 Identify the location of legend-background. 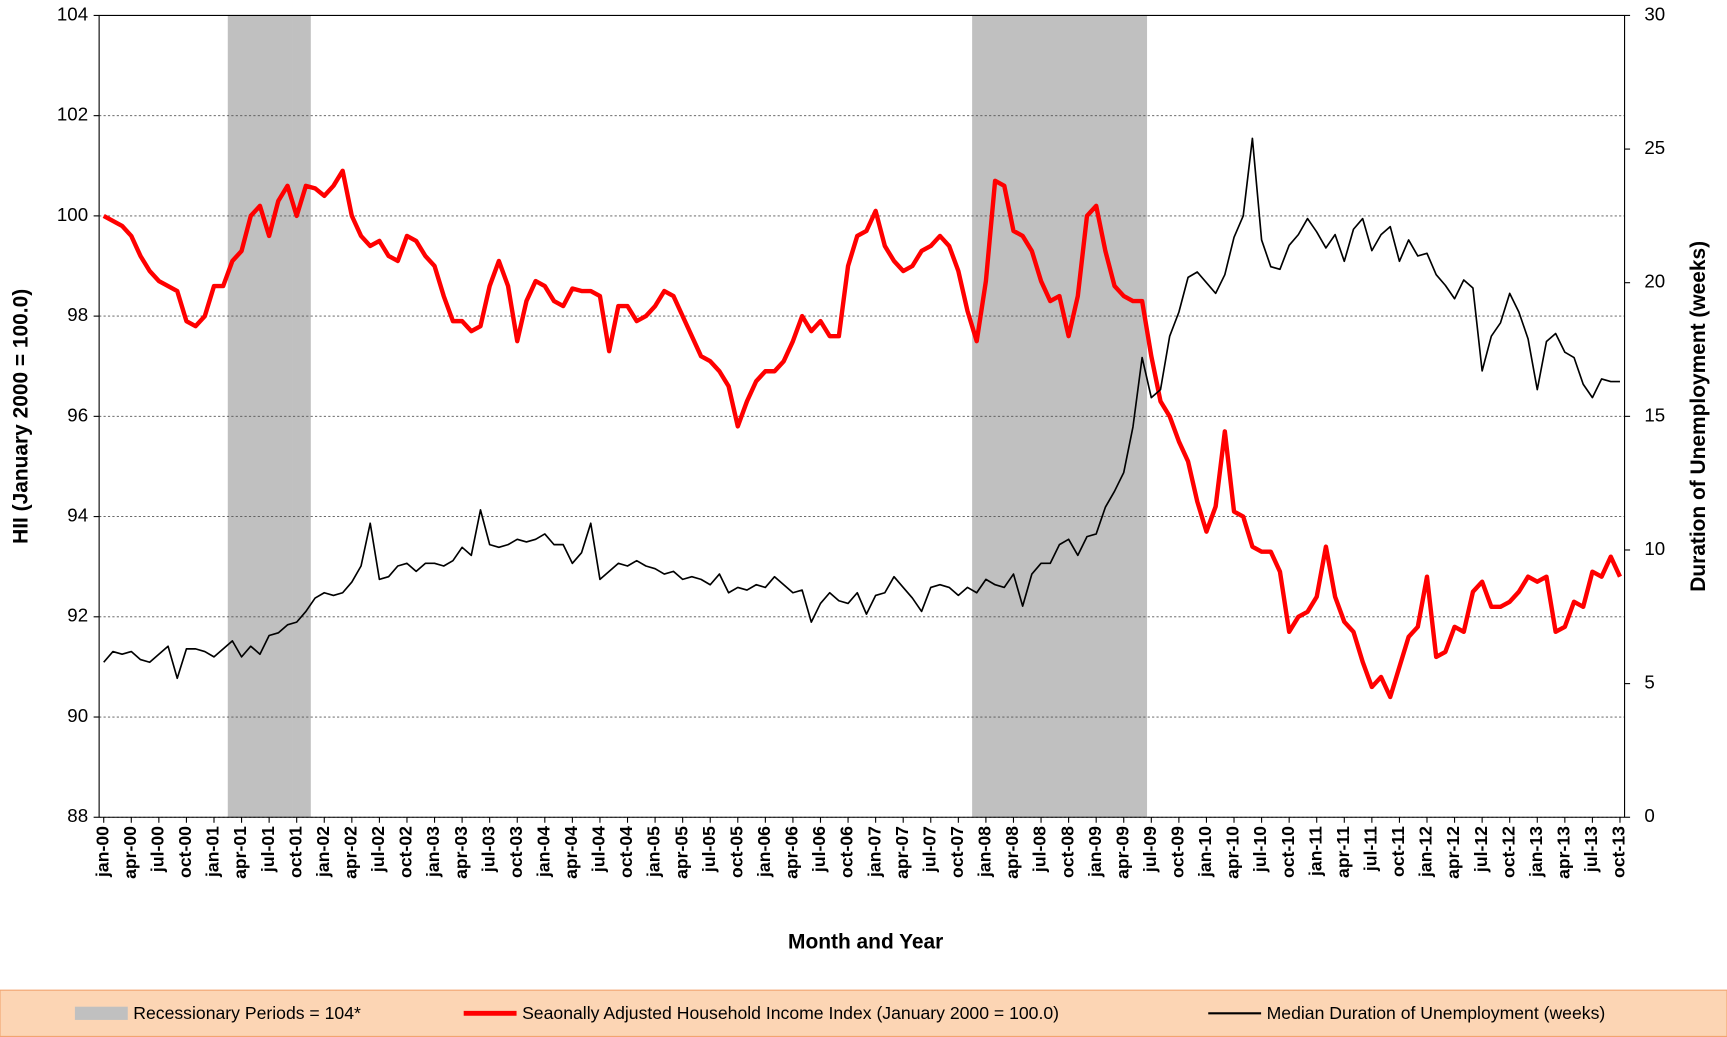
(863, 1013).